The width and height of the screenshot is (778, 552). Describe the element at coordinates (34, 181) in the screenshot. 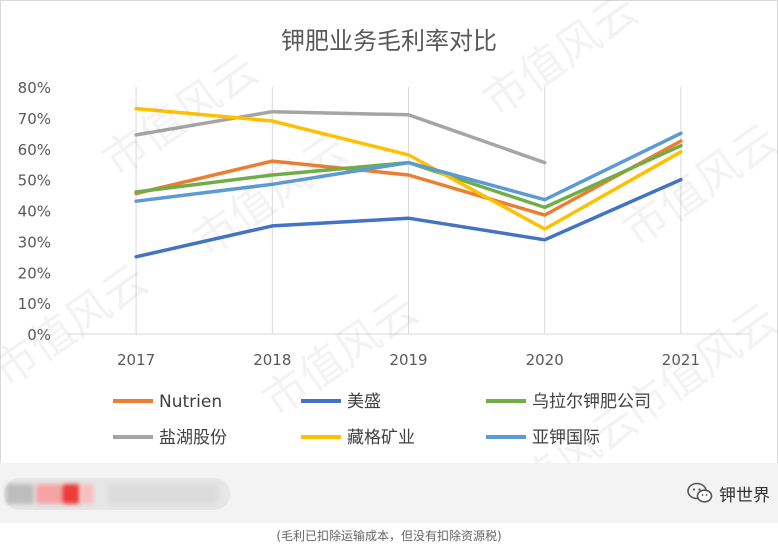

I see `y-tick-label: 50%` at that location.